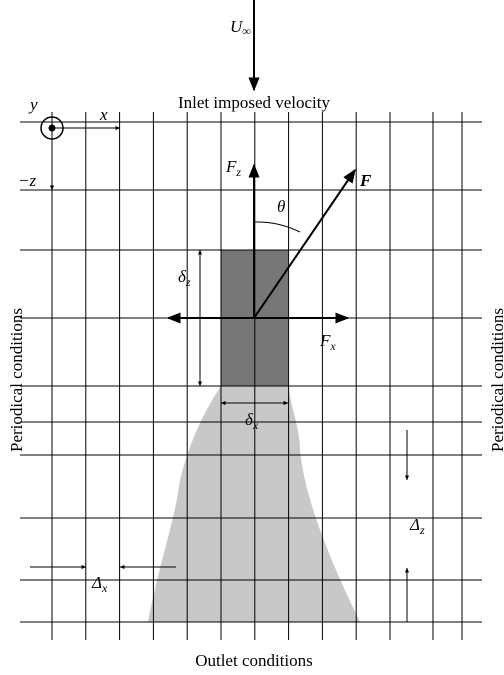  Describe the element at coordinates (103, 114) in the screenshot. I see `x-label: x` at that location.